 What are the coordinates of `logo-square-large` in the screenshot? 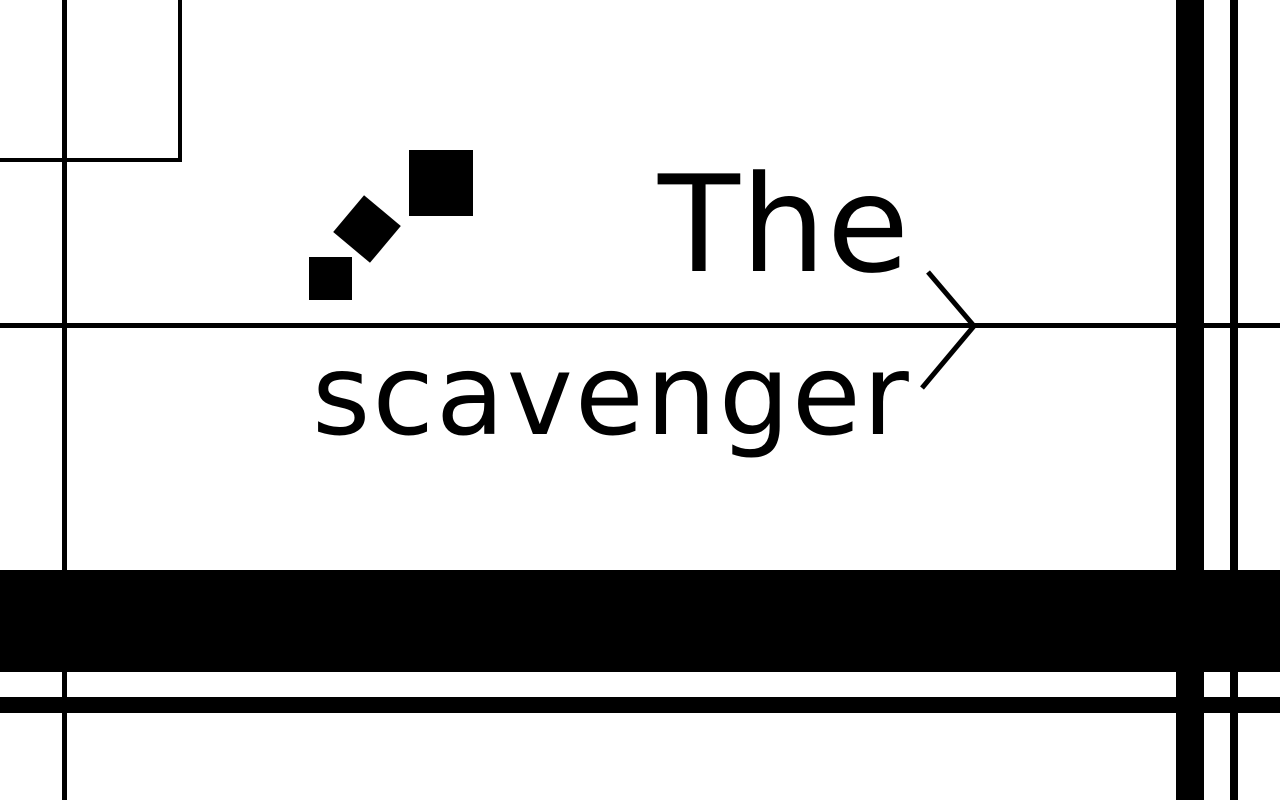 It's located at (441, 183).